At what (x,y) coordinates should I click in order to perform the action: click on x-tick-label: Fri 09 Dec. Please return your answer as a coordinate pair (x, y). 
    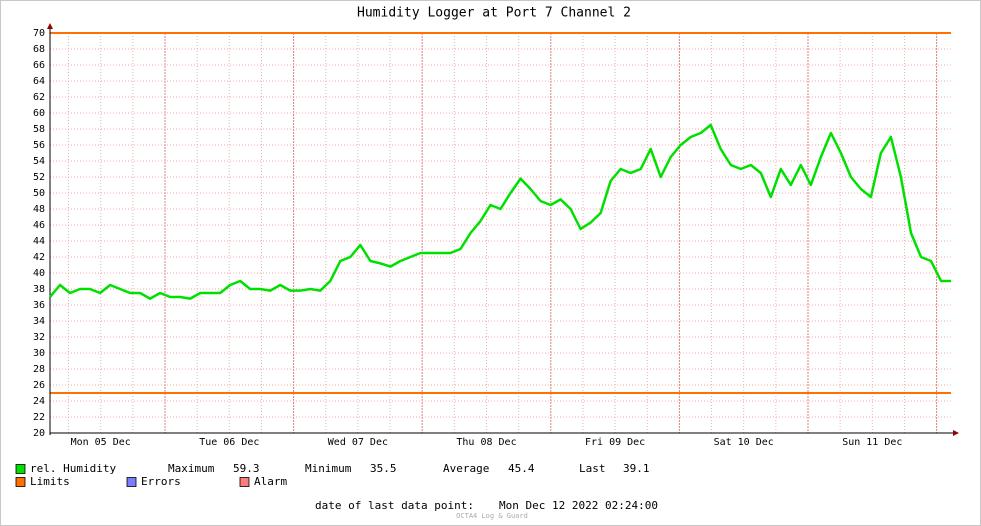
    Looking at the image, I should click on (615, 442).